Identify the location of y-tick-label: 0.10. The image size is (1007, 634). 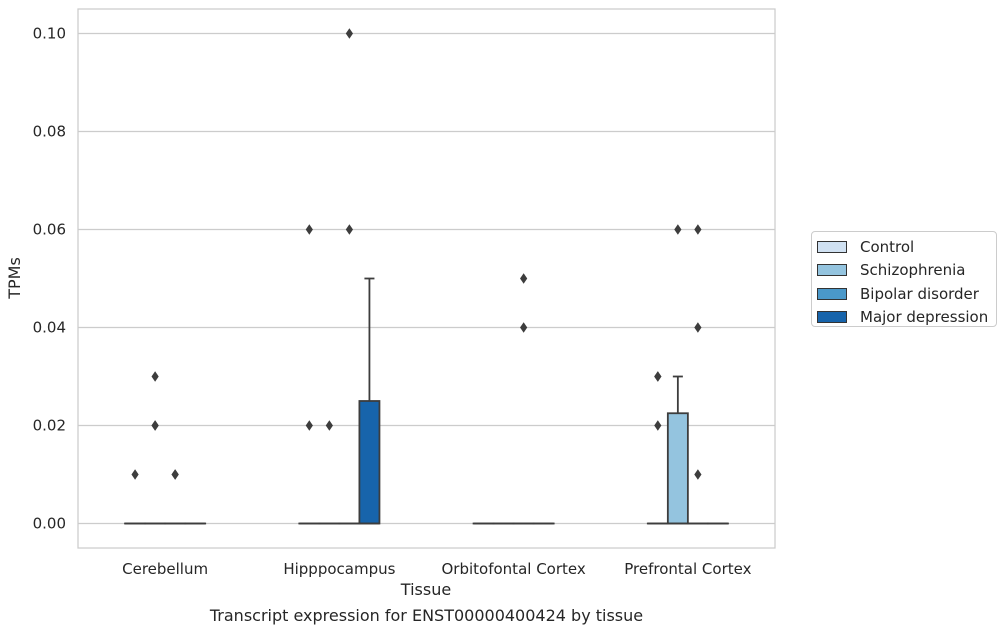
(49, 34).